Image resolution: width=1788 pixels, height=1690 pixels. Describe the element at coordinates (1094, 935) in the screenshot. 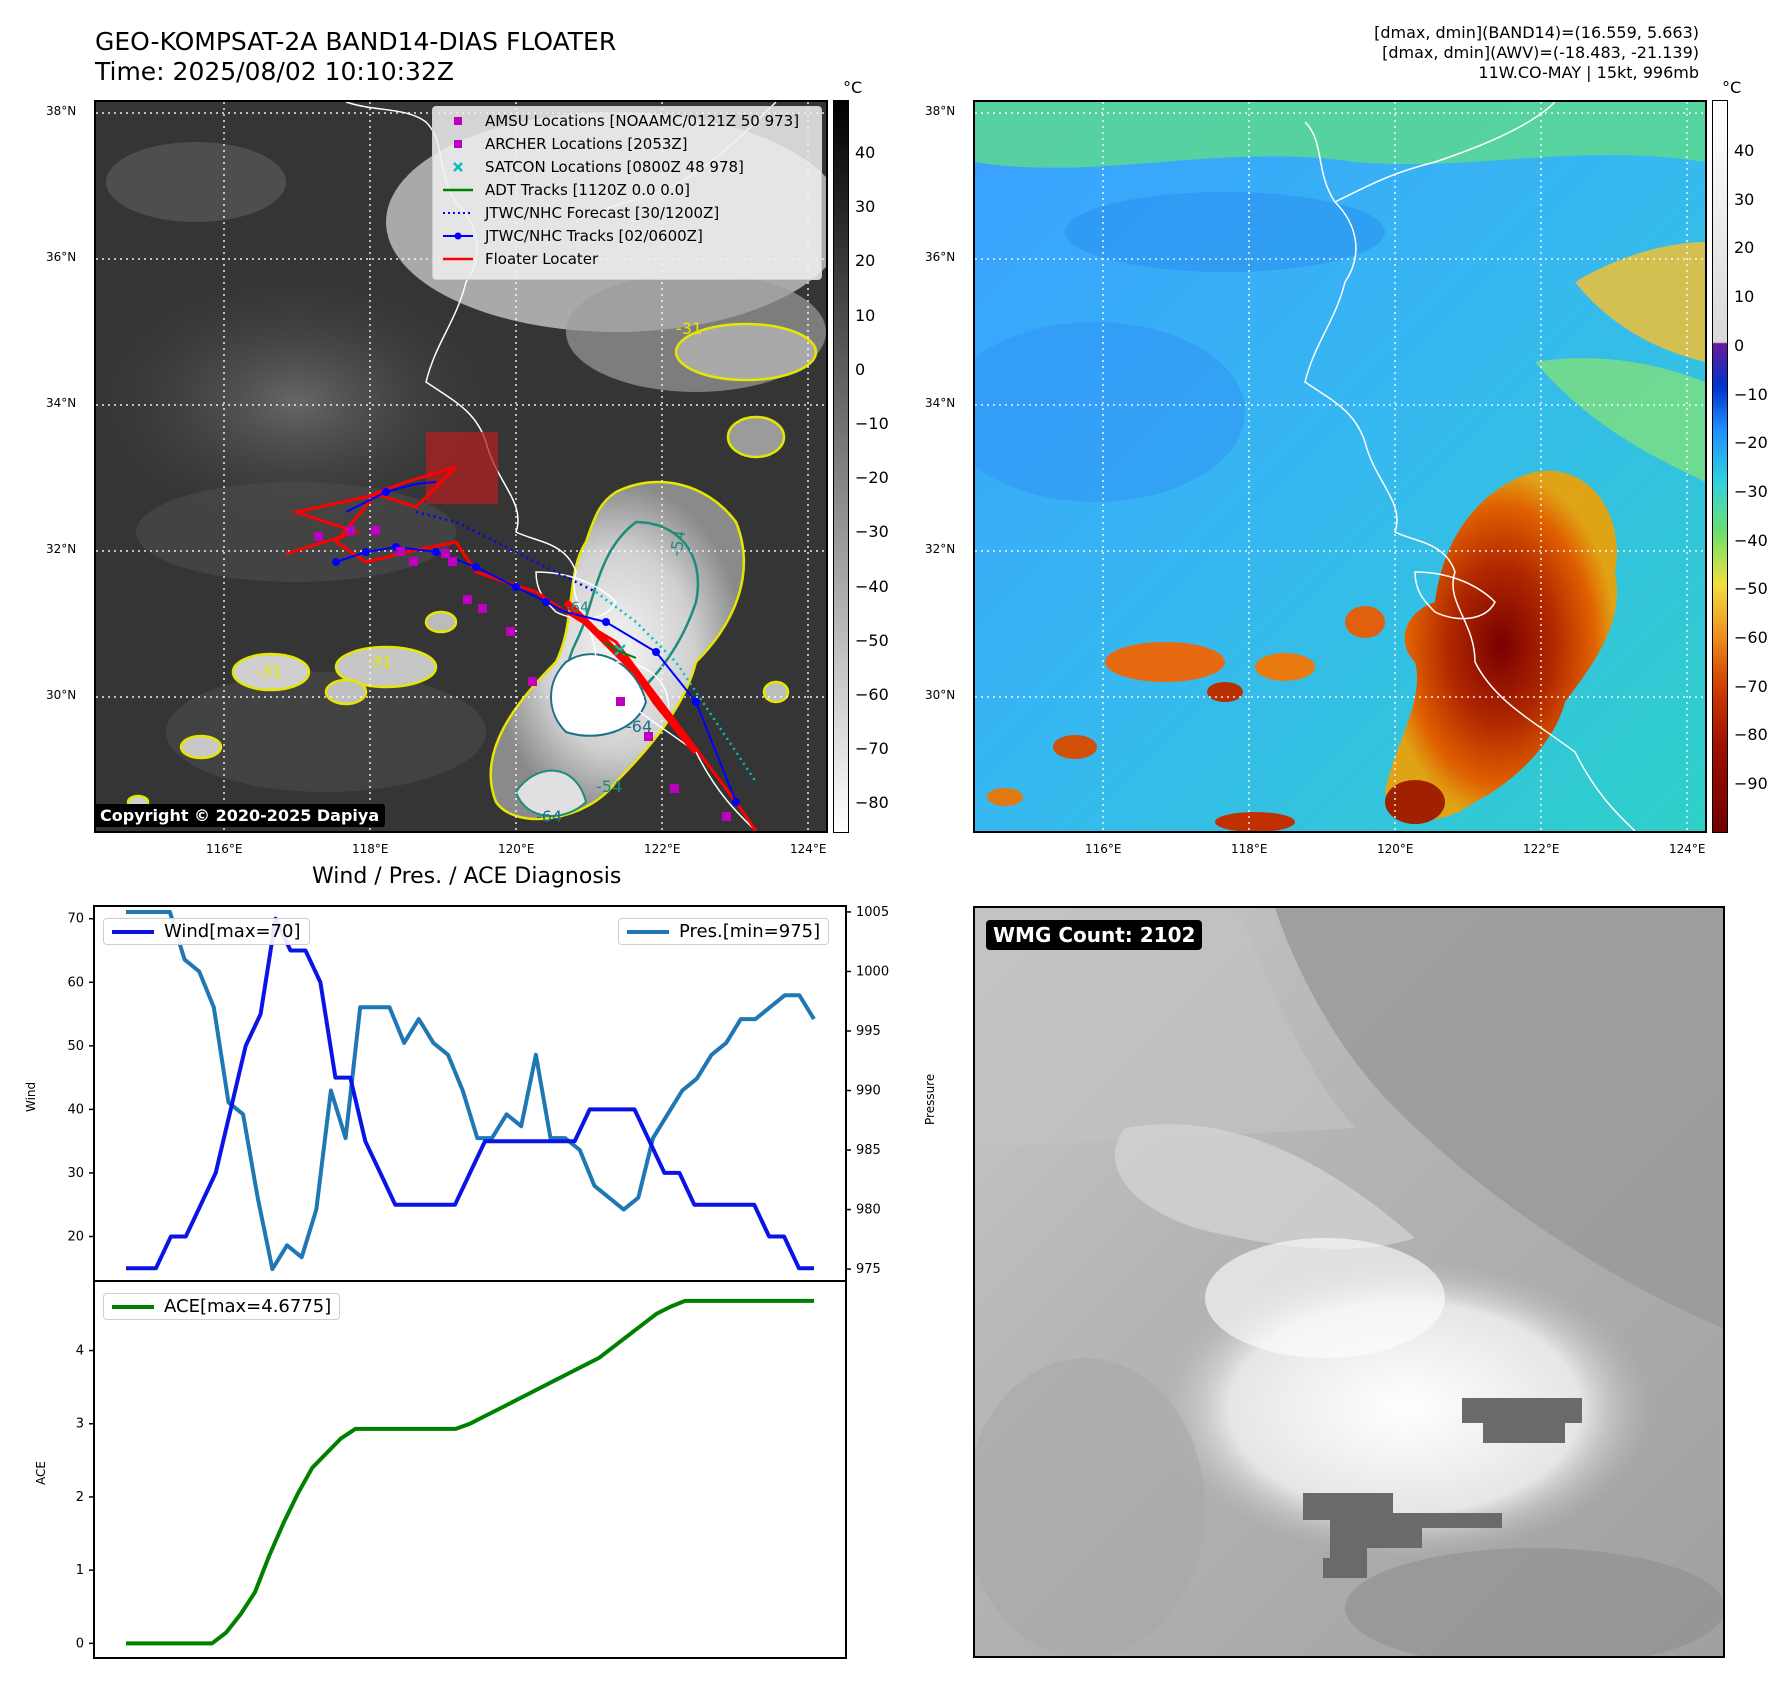

I see `wmg-count-label: WMG Count: 2102` at that location.